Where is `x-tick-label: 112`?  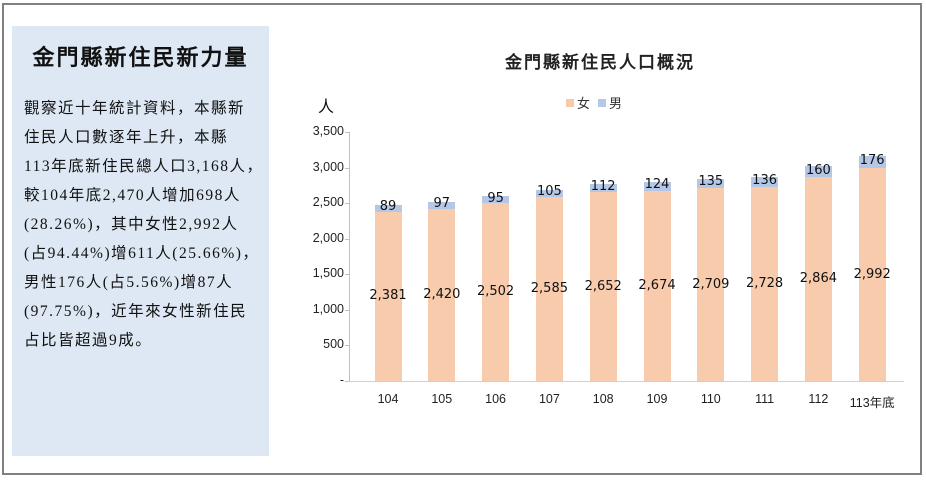 x-tick-label: 112 is located at coordinates (818, 399).